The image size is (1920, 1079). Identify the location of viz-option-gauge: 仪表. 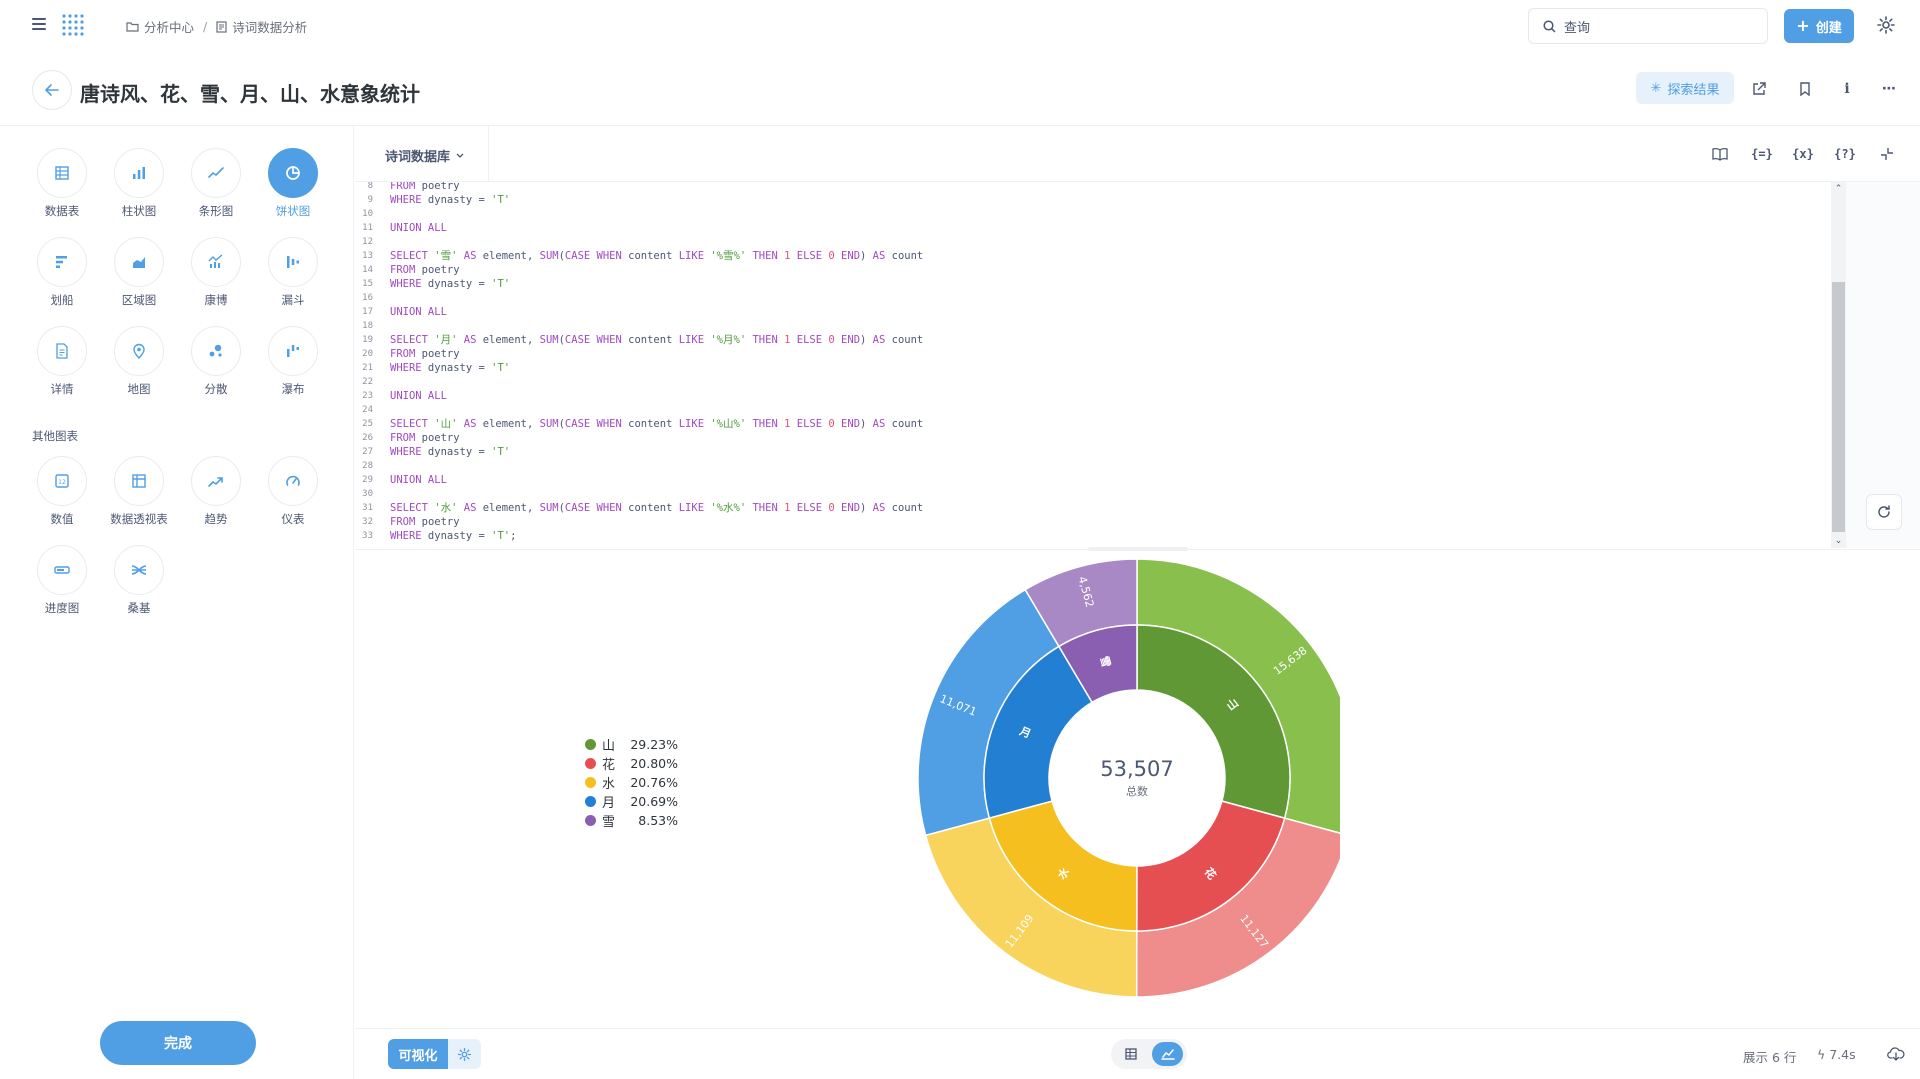
(293, 491).